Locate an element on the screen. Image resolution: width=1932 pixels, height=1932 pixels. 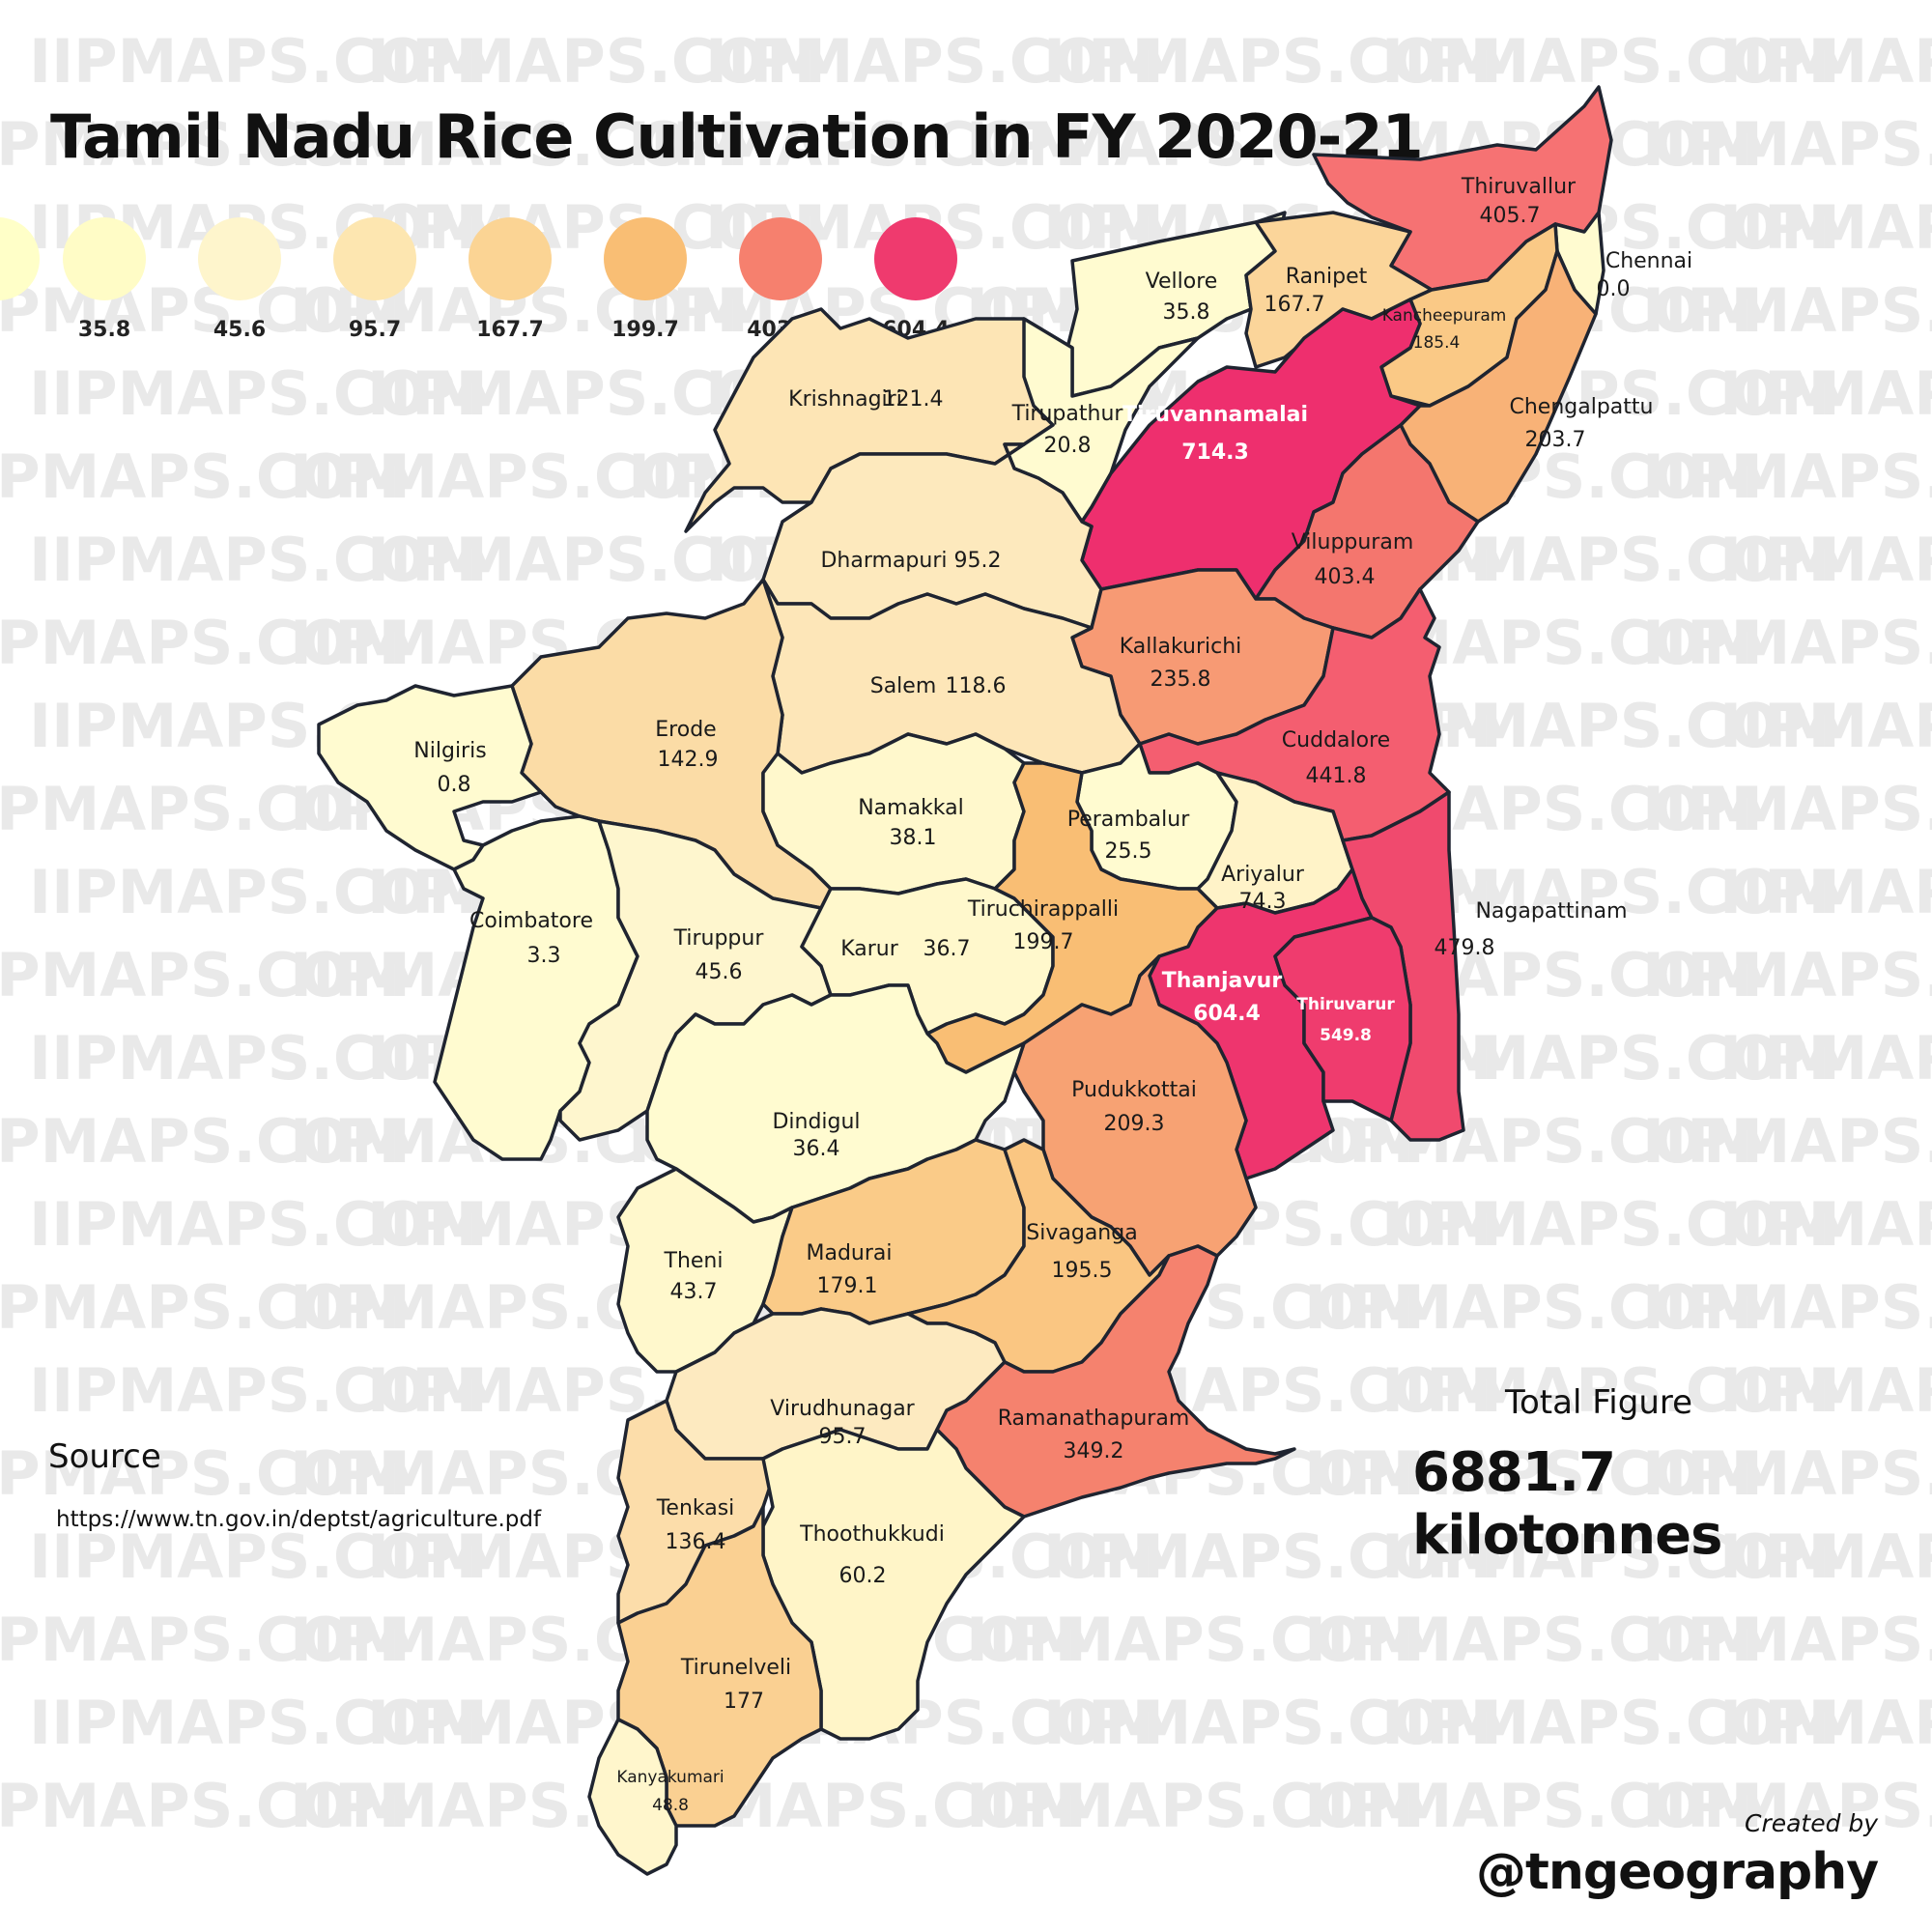
district-value-label: 74.3 is located at coordinates (1263, 902).